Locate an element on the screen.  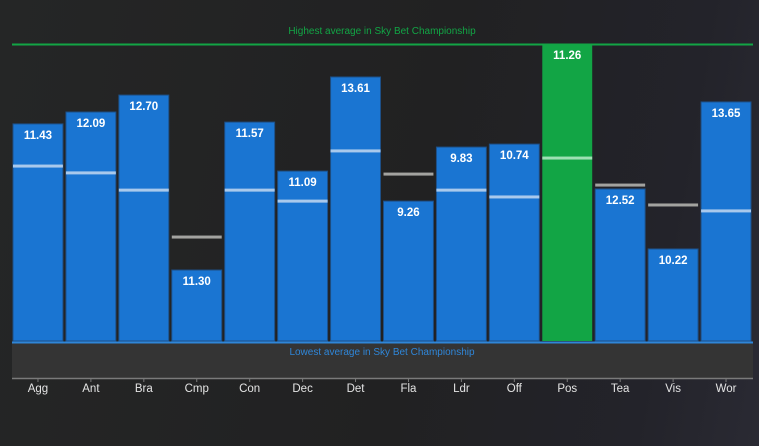
bar-pos is located at coordinates (567, 192).